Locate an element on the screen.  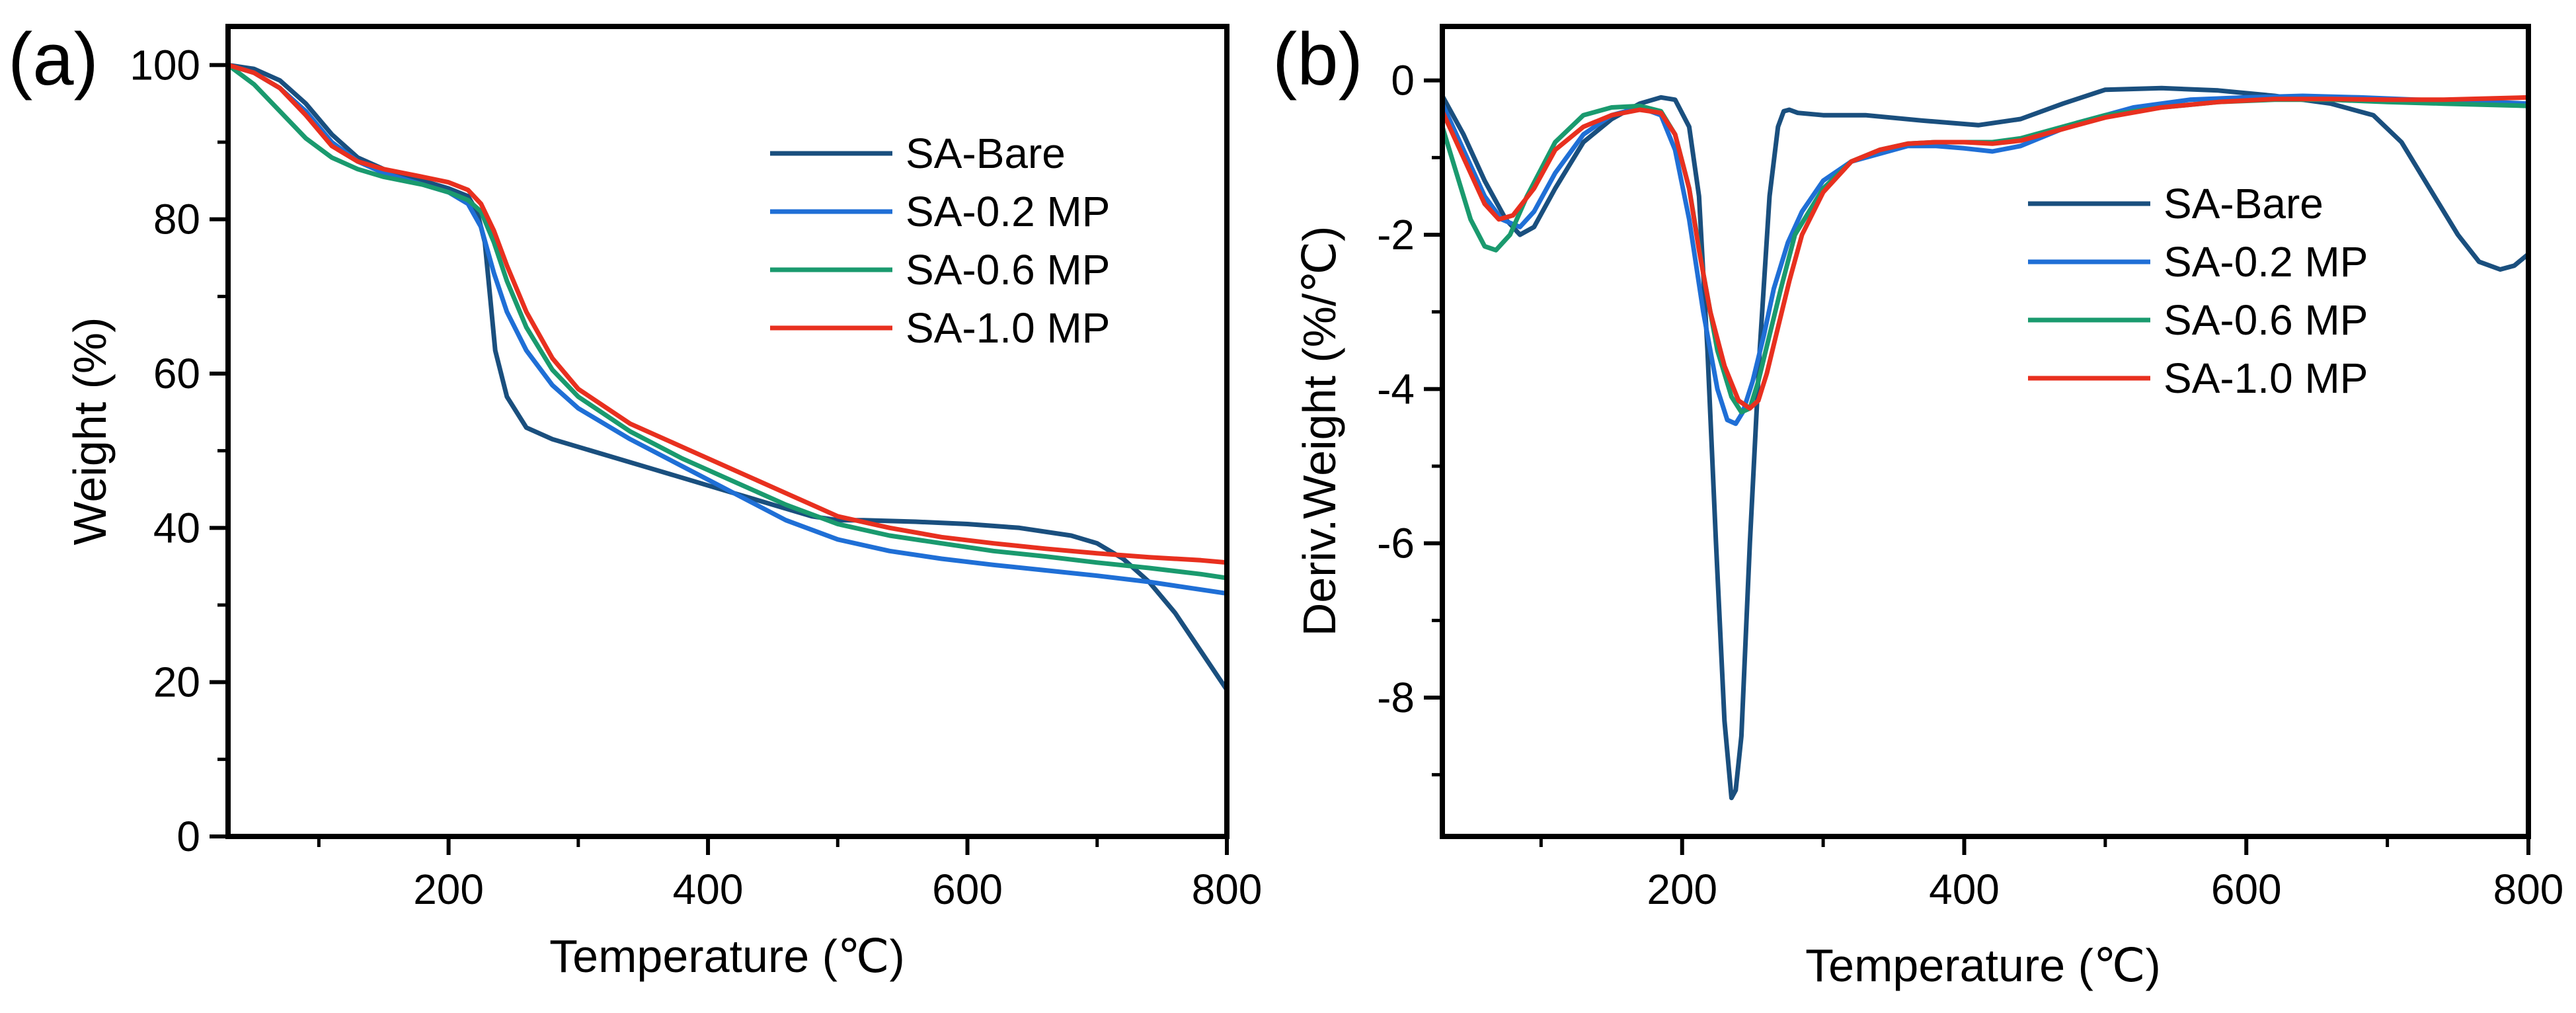
panel-a-legend: SA-Bare SA-0.2 MP SA-0.6 MP SA-1.0 MP is located at coordinates (940, 241).